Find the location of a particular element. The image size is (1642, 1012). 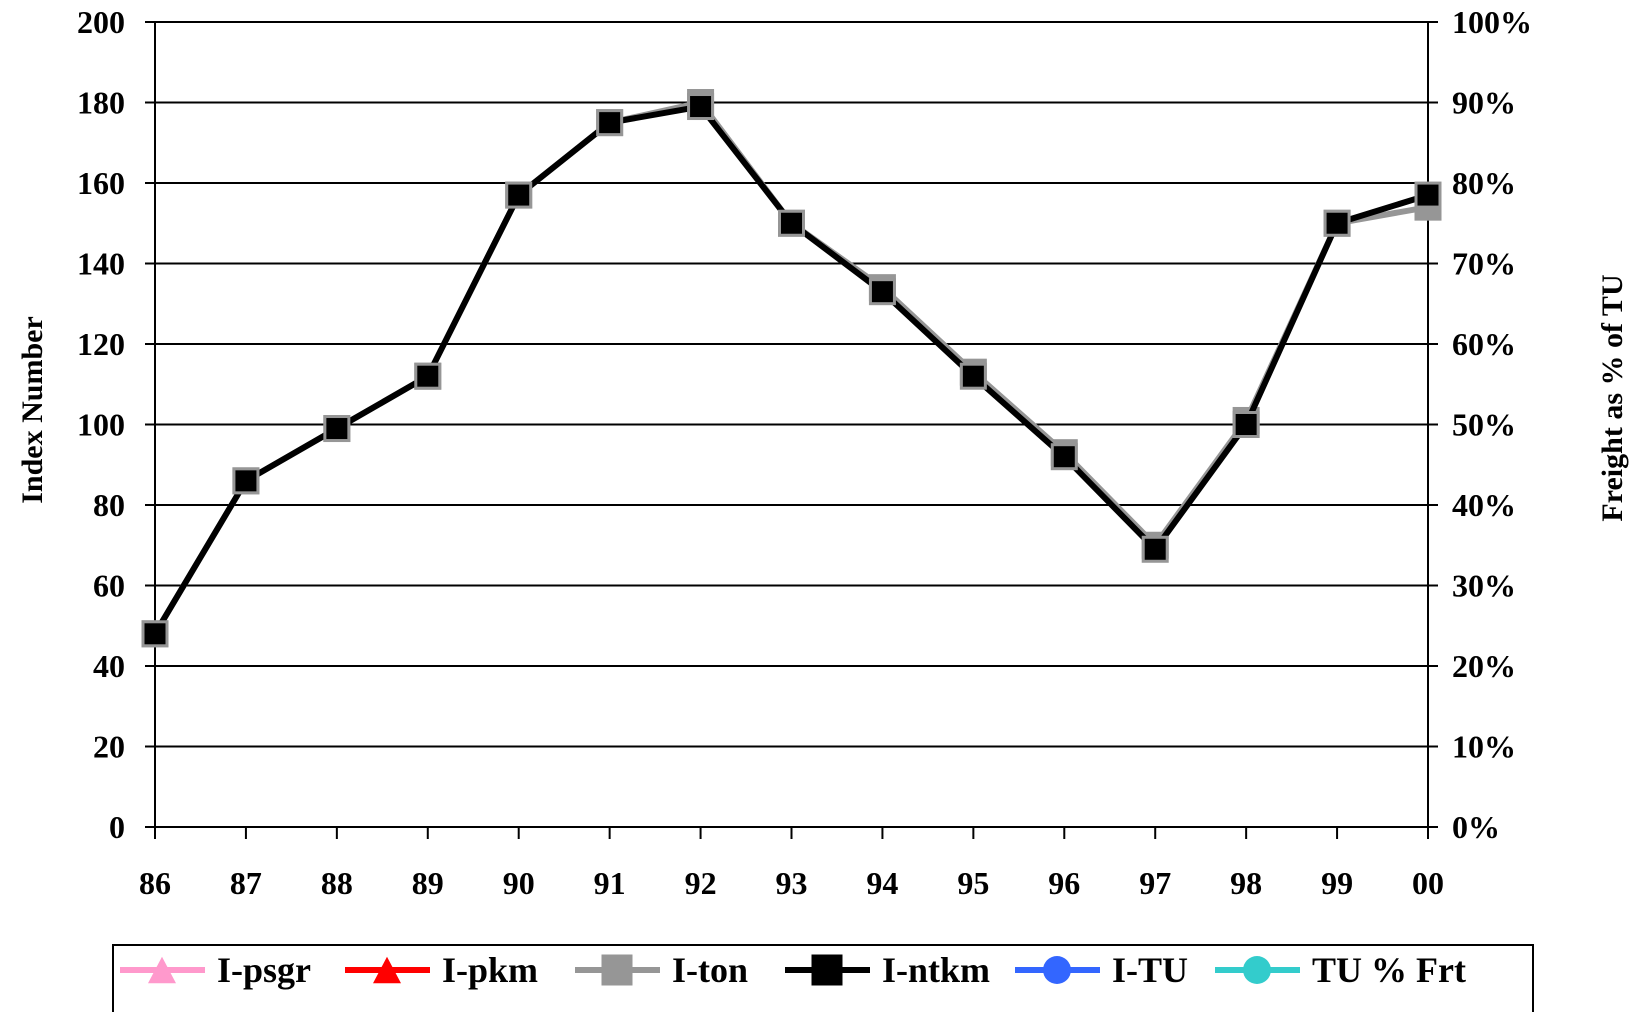

x-tick-label: 91 is located at coordinates (610, 883).